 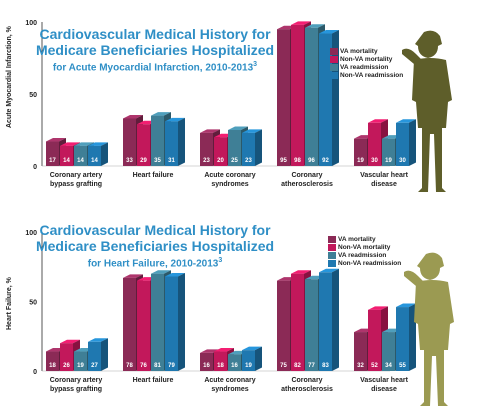 I want to click on data-label: 31, so click(x=171, y=161).